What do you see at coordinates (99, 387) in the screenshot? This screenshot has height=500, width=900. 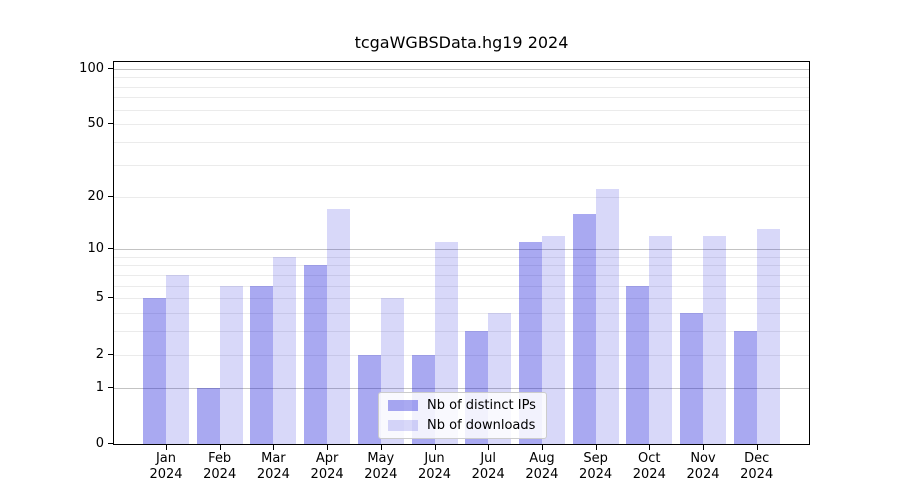 I see `y-tick-label-1: 1` at bounding box center [99, 387].